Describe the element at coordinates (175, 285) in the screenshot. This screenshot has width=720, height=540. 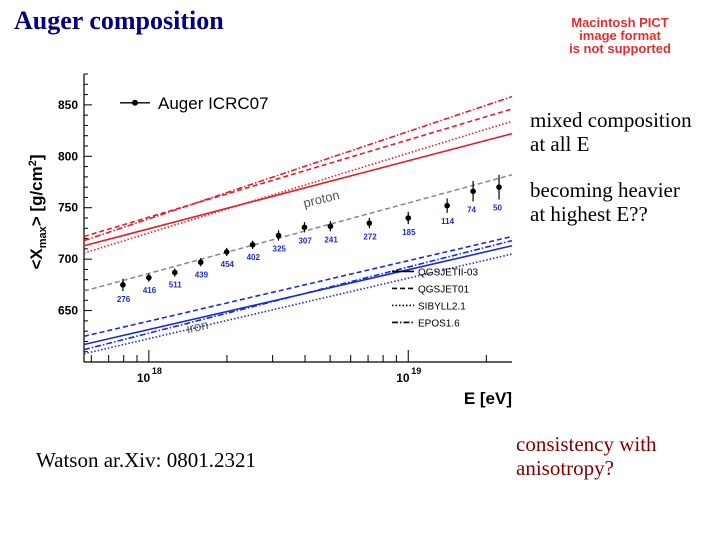
I see `event-count-label: 511` at that location.